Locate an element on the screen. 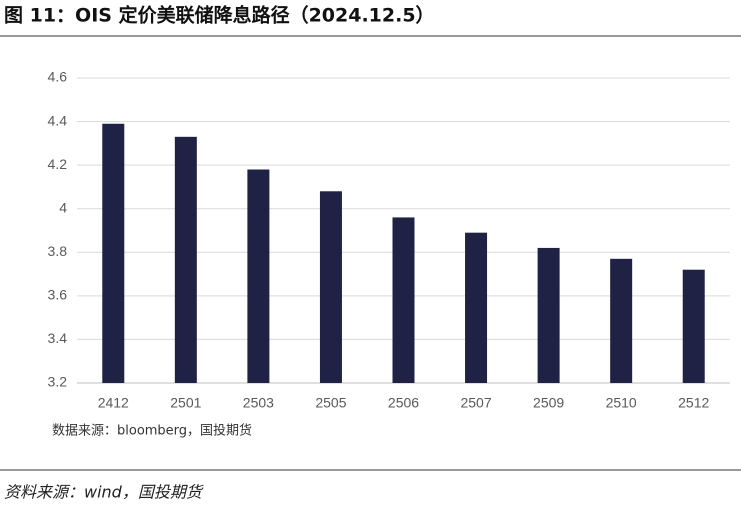 This screenshot has width=741, height=507. x-tick-label: 2506 is located at coordinates (403, 403).